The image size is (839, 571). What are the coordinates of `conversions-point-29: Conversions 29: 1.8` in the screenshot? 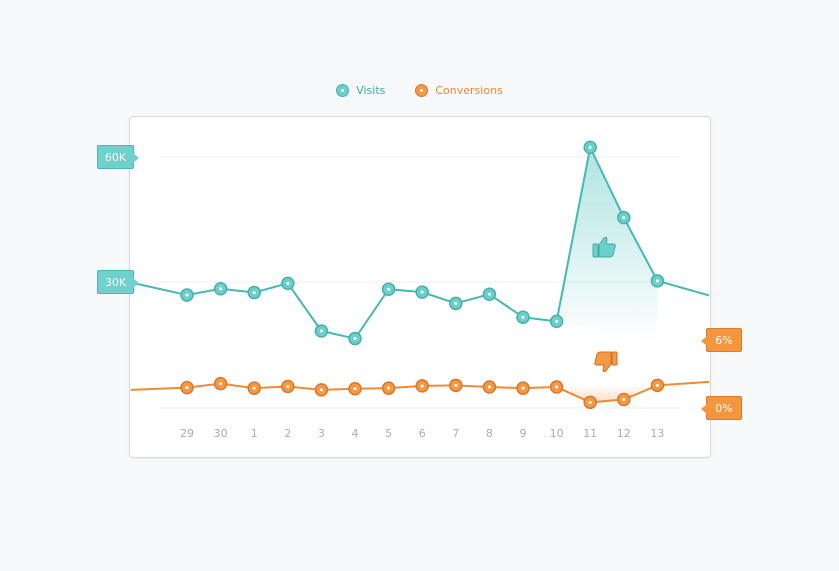 It's located at (187, 387).